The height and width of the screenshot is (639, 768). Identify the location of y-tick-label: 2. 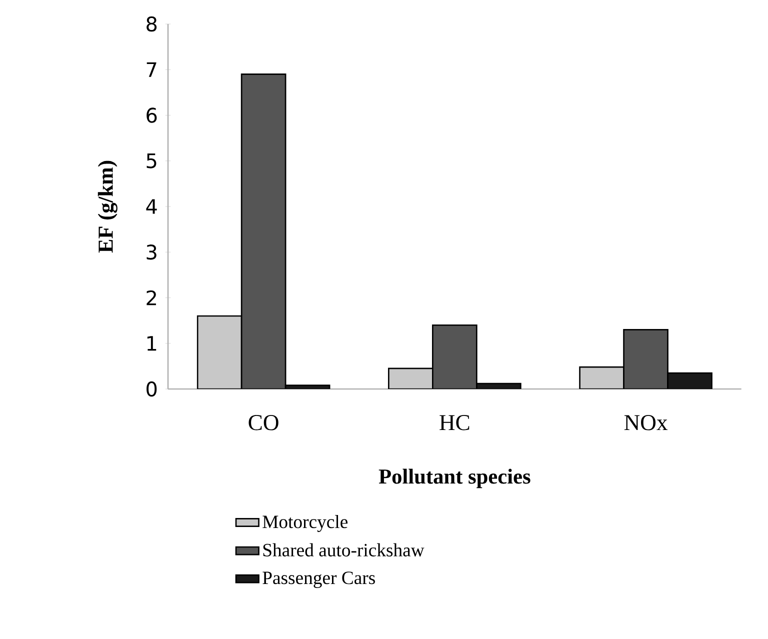
(151, 298).